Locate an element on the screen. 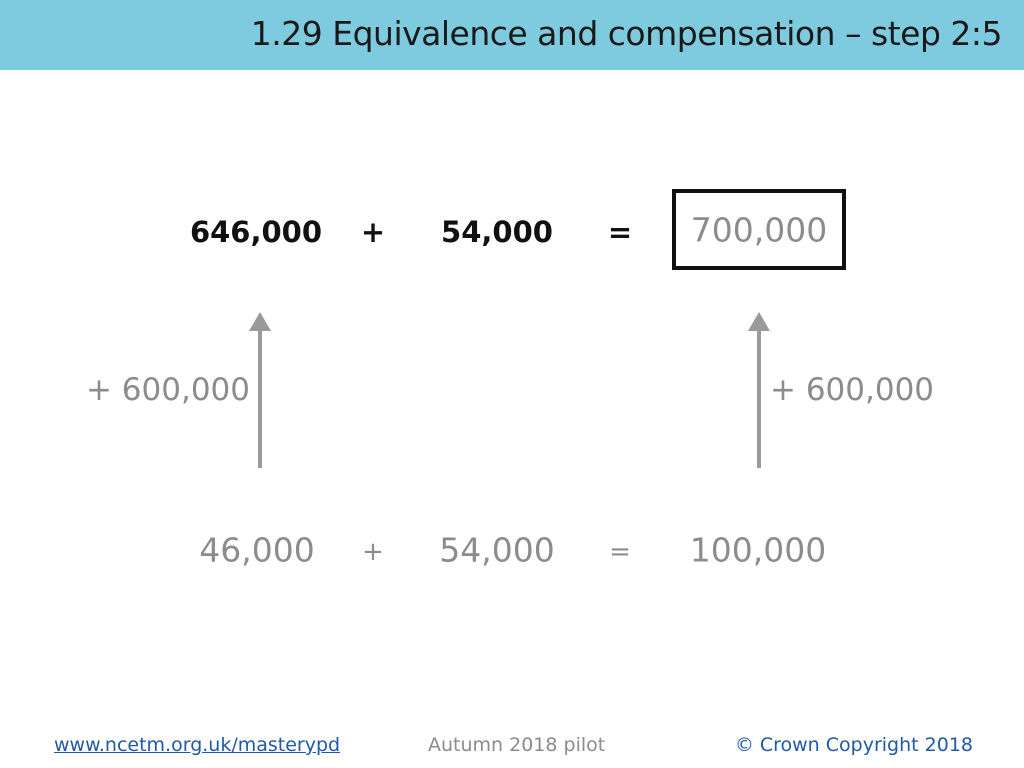 Image resolution: width=1024 pixels, height=768 pixels. addend: 646,000 is located at coordinates (256, 232).